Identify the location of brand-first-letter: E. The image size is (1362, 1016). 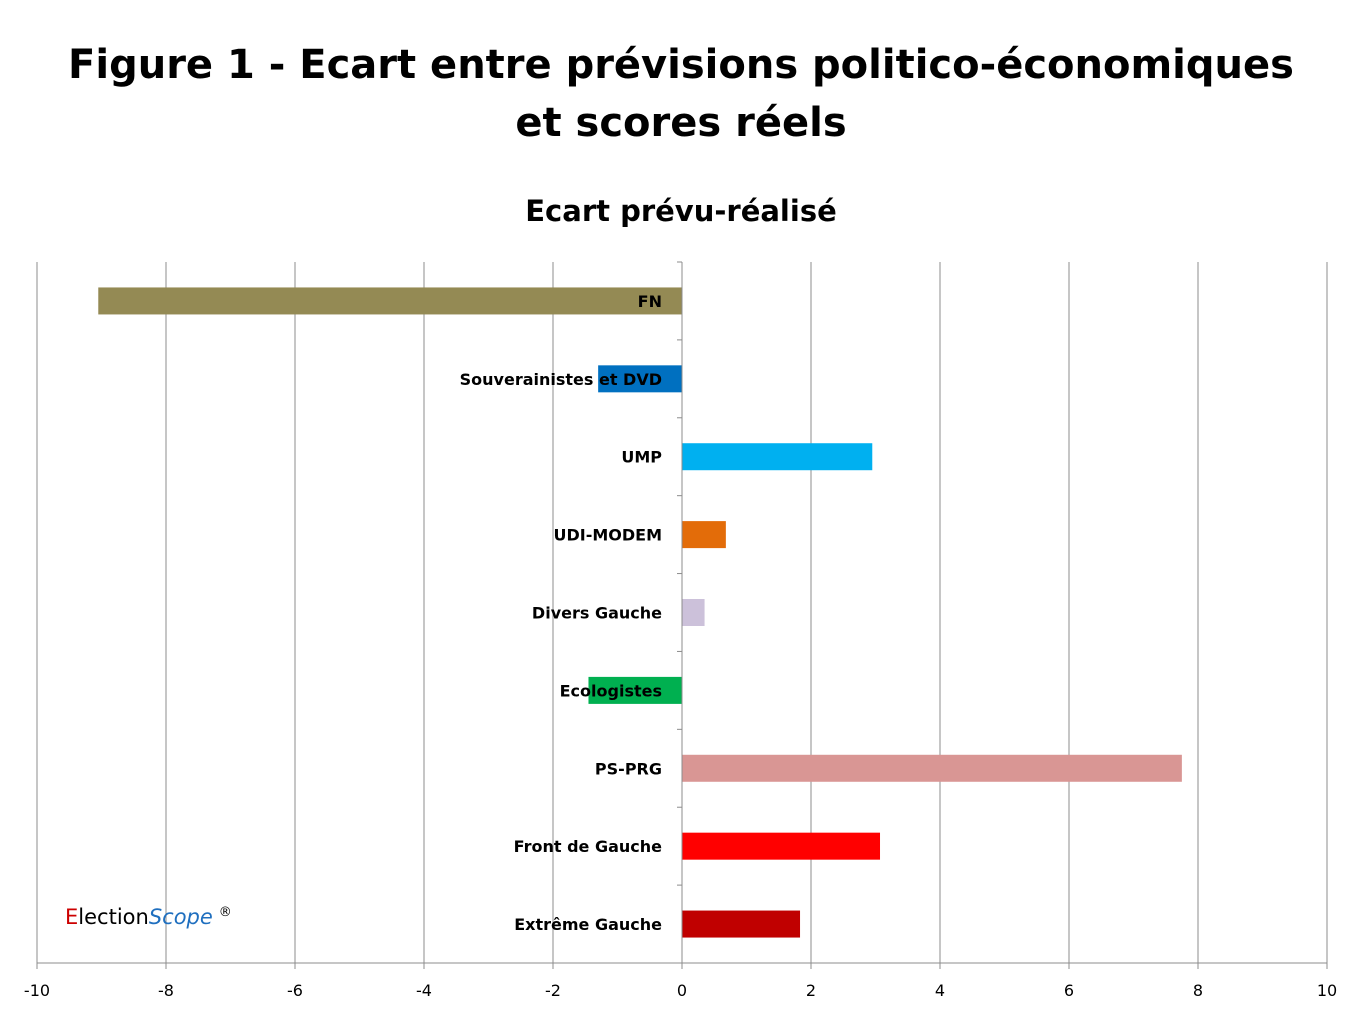
(72, 917).